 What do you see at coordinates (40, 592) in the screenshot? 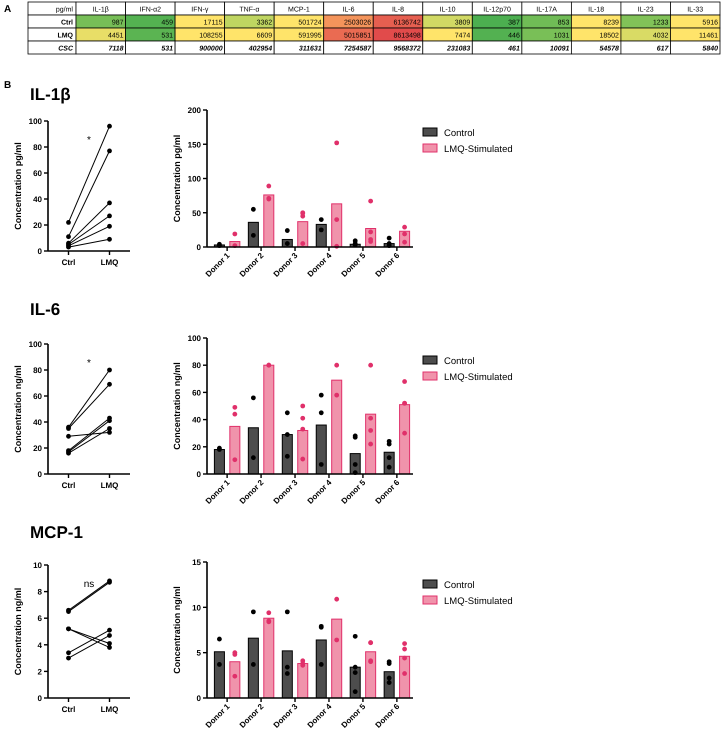
I see `y-tick-label: 8` at bounding box center [40, 592].